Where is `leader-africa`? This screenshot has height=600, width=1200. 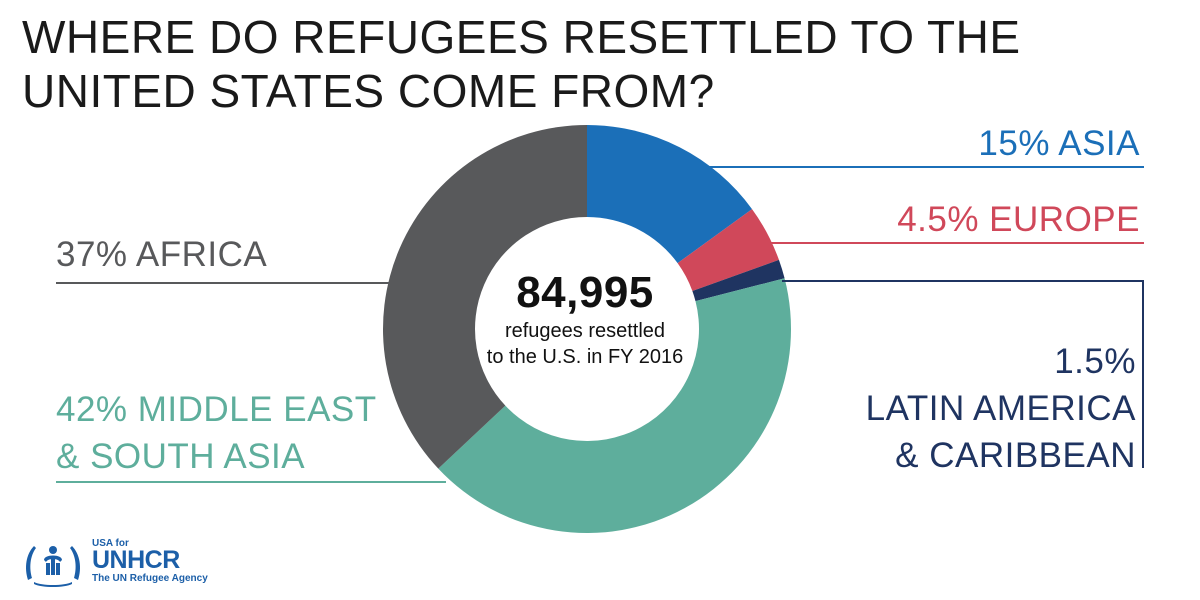
leader-africa is located at coordinates (224, 283).